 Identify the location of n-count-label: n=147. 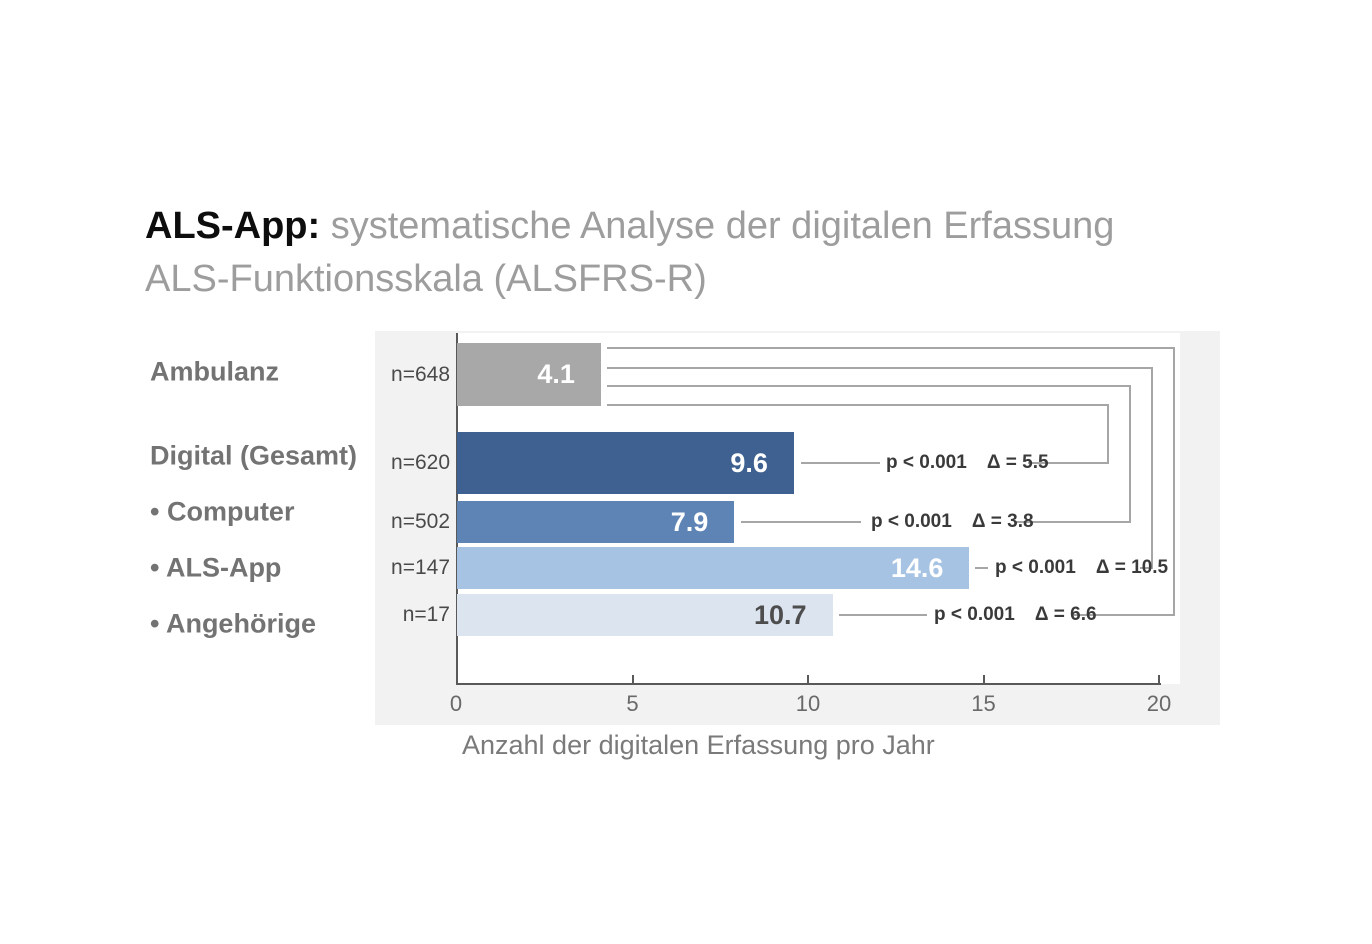
(420, 567).